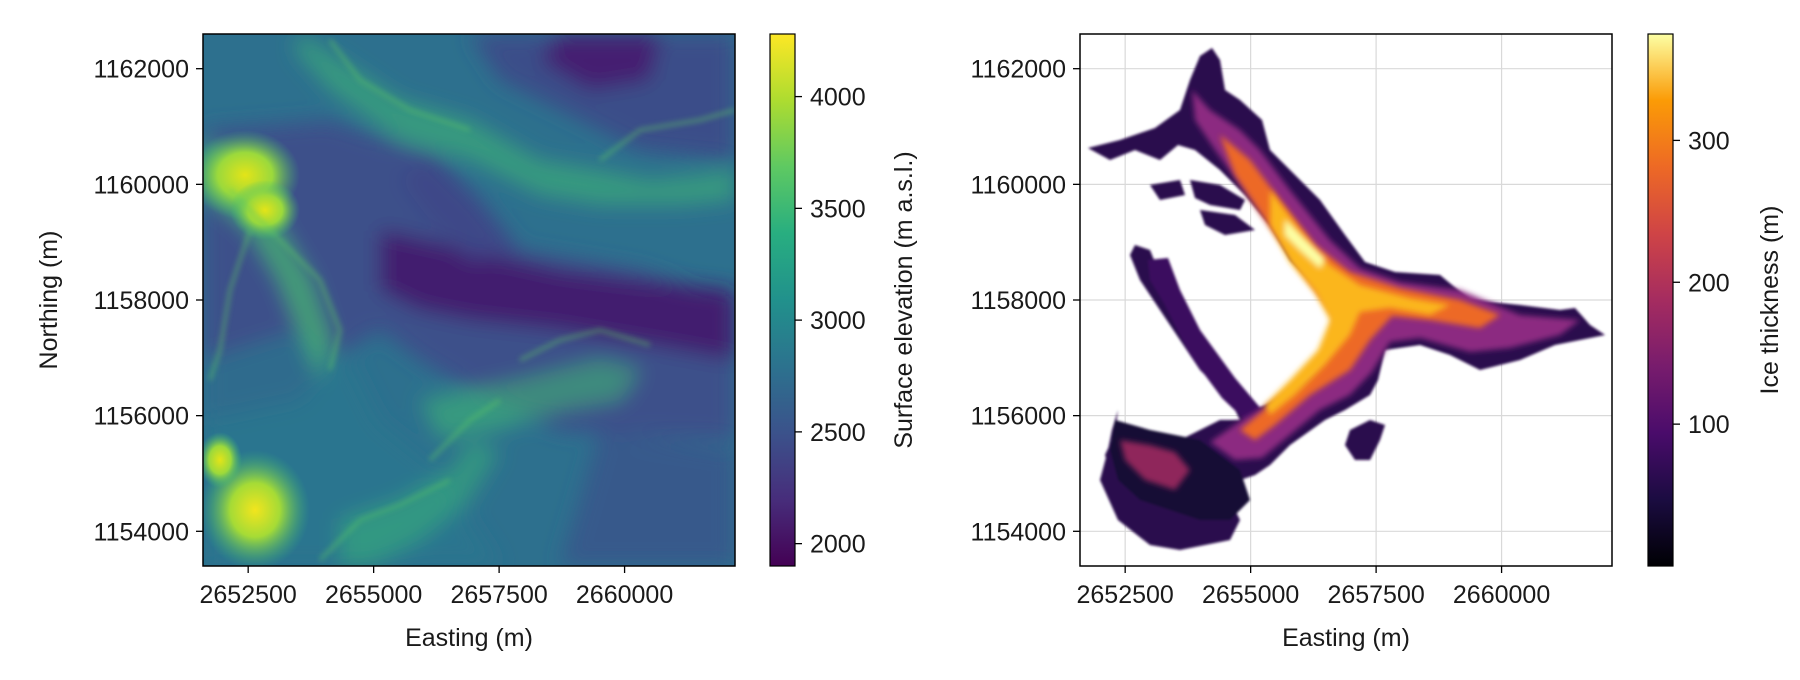 The image size is (1800, 680). What do you see at coordinates (1660, 300) in the screenshot?
I see `ice-thickness-colorbar` at bounding box center [1660, 300].